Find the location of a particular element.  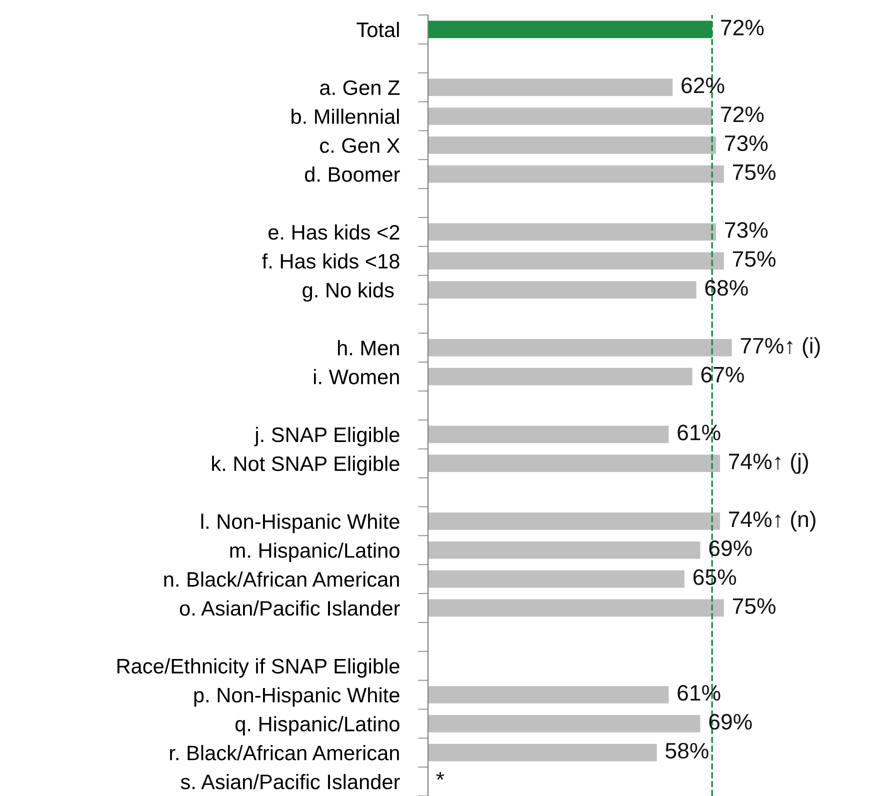

y-tick-label: Race/Ethnicity if SNAP Eligible is located at coordinates (258, 668).